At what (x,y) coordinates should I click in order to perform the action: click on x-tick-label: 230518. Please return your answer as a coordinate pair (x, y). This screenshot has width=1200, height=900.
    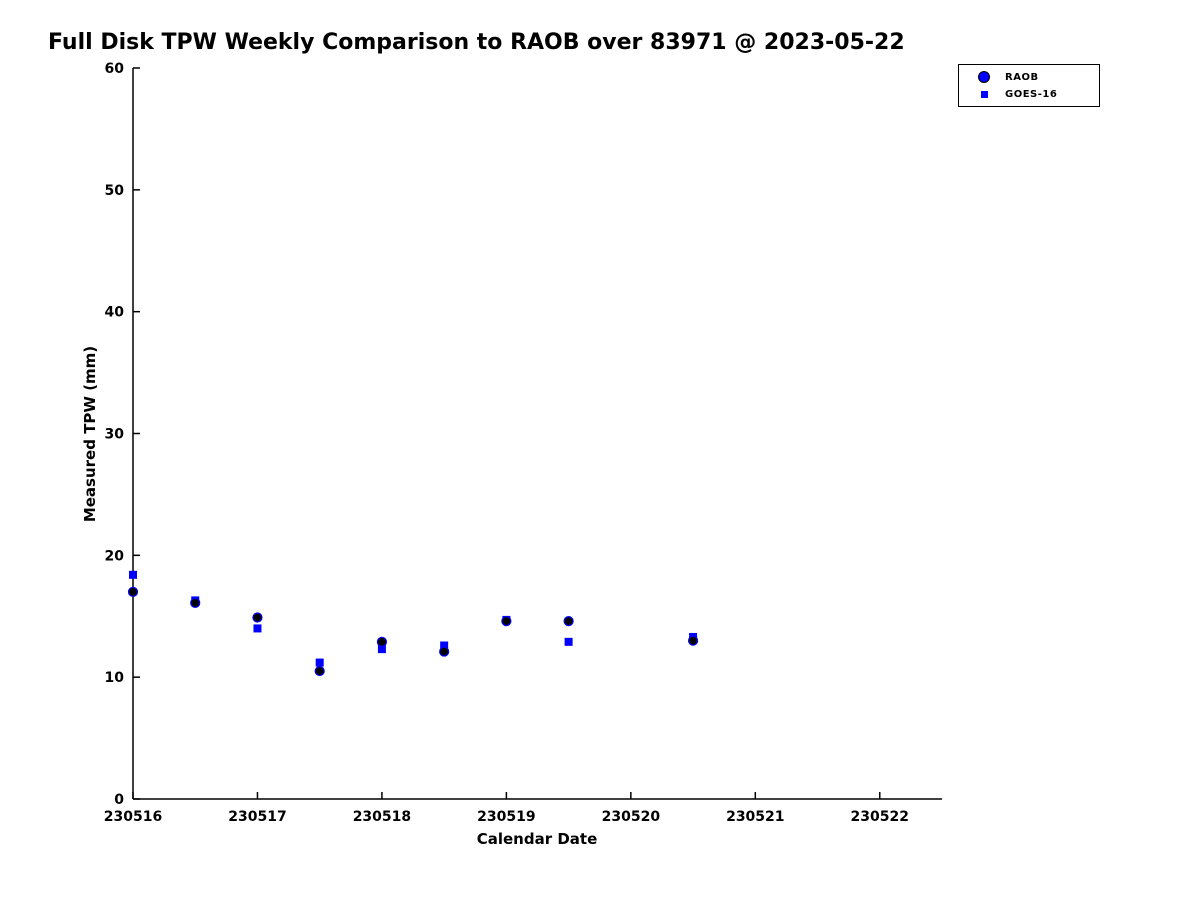
    Looking at the image, I should click on (382, 817).